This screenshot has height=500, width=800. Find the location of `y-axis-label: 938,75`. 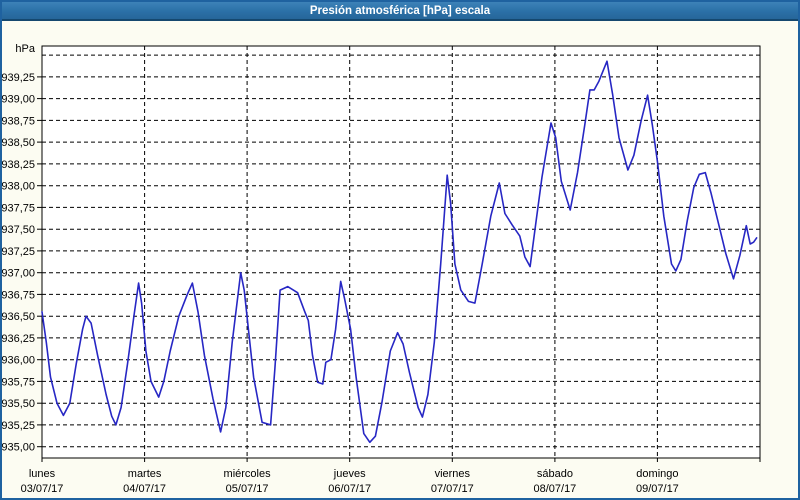

y-axis-label: 938,75 is located at coordinates (18, 121).